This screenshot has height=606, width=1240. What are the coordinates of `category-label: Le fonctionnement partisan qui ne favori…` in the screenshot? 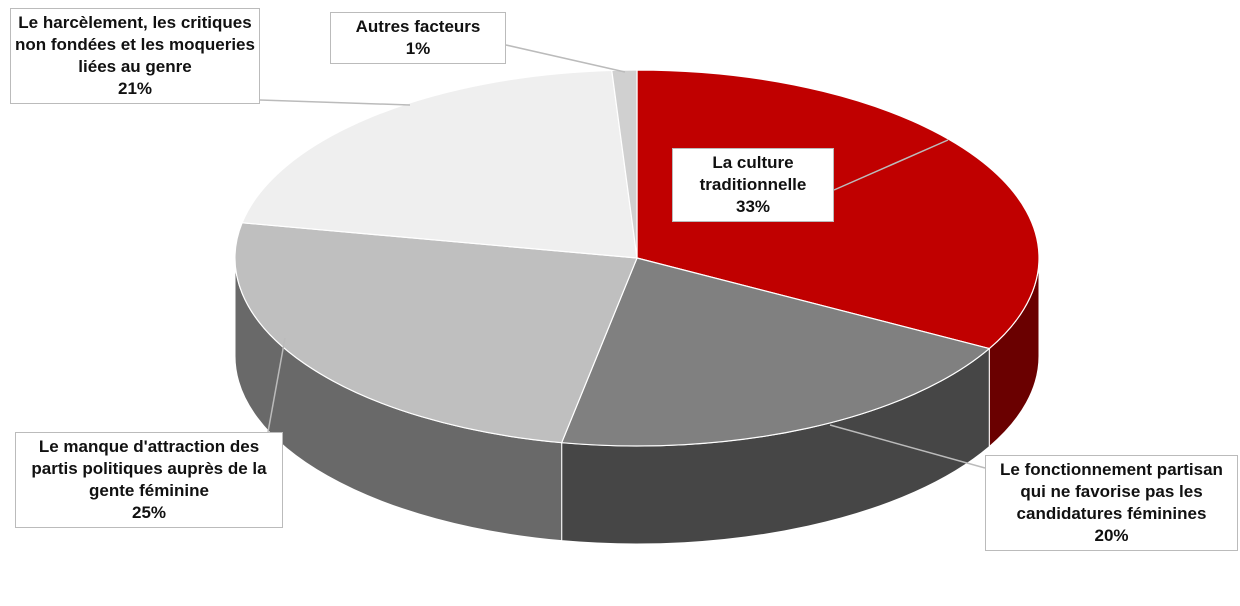 It's located at (1111, 491).